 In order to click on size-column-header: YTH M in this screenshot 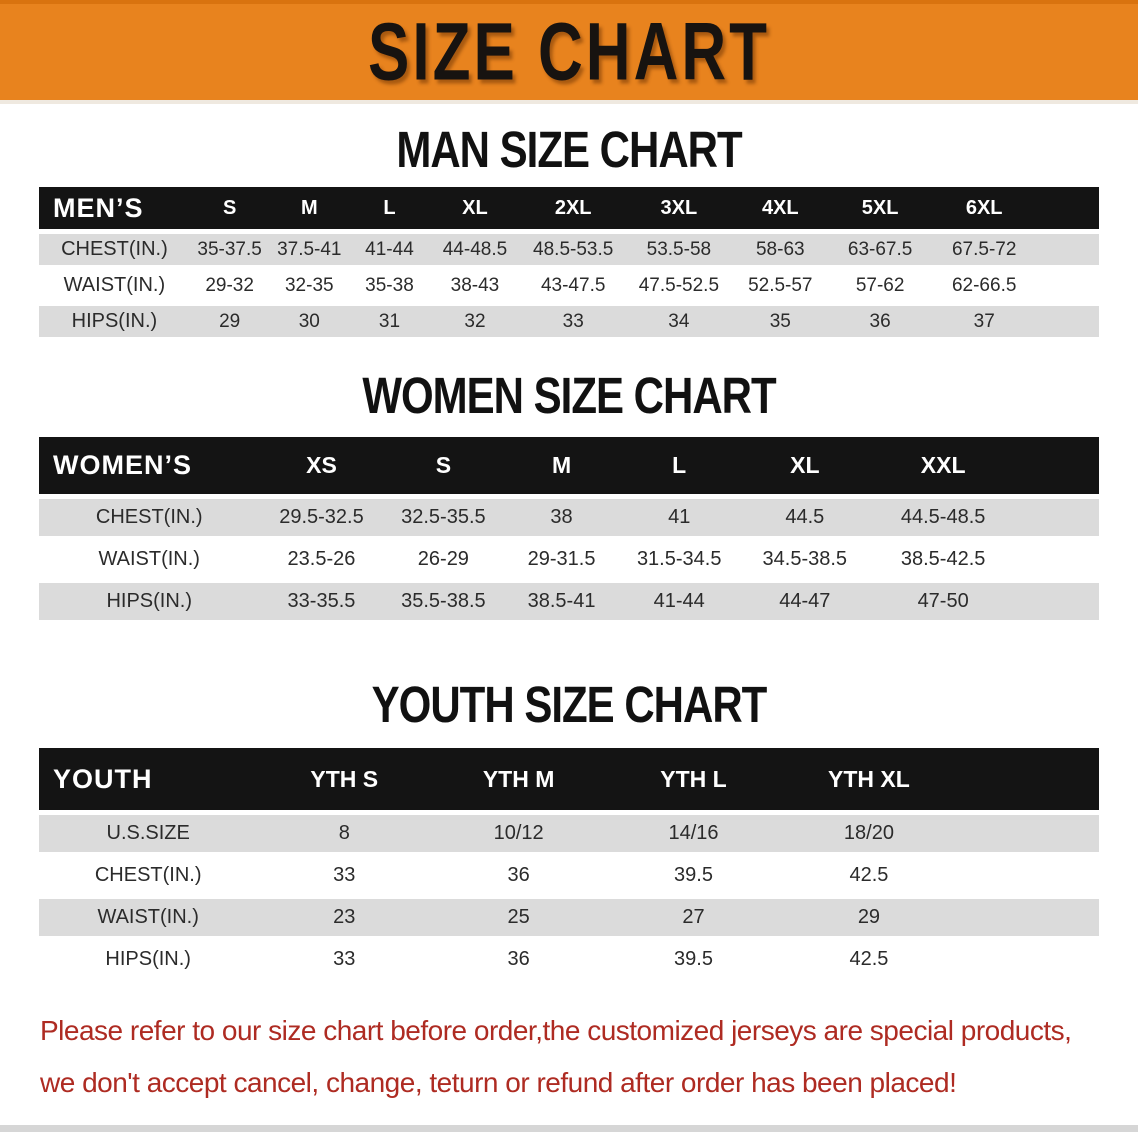, I will do `click(518, 778)`.